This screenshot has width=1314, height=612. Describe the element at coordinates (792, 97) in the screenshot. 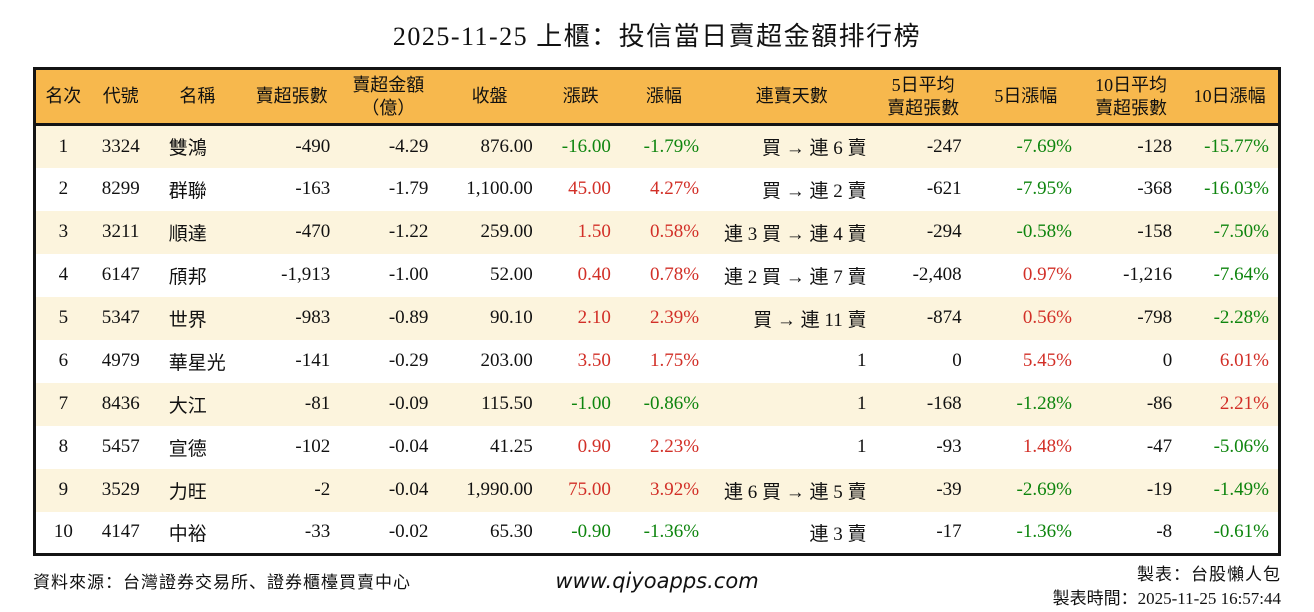

I see `col-header-streak: 連賣天數` at that location.